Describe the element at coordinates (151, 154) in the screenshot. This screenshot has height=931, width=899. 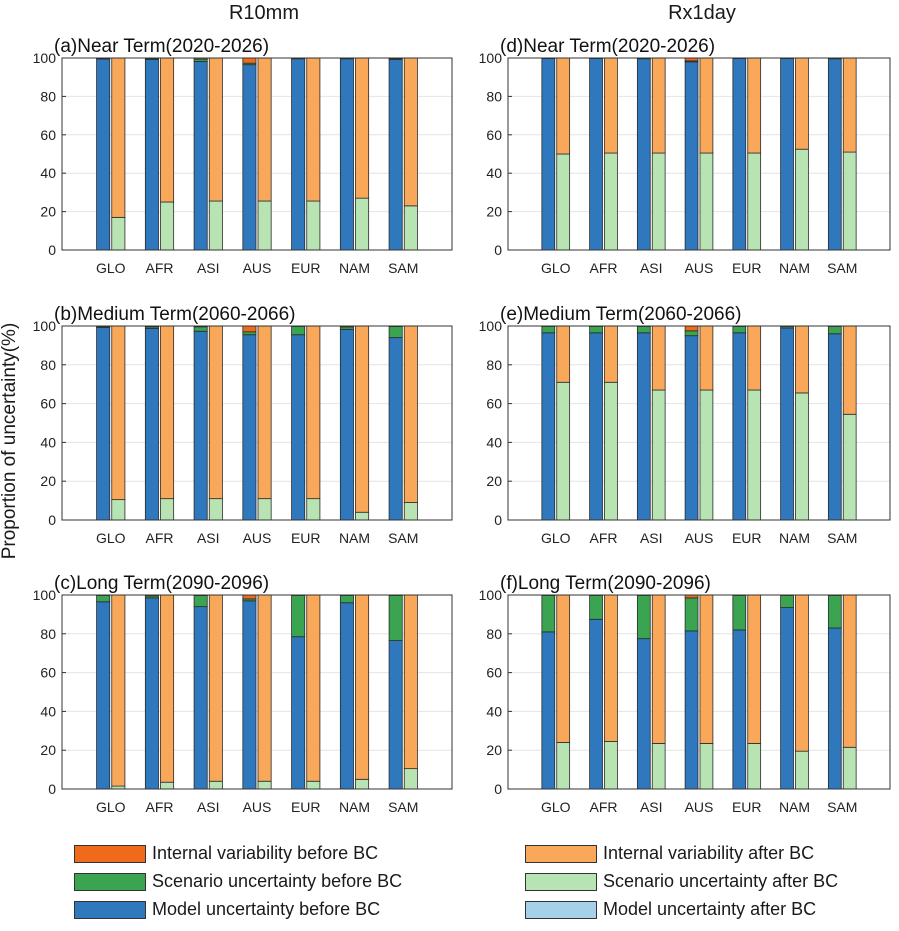
I see `bar-segment-model-afr` at that location.